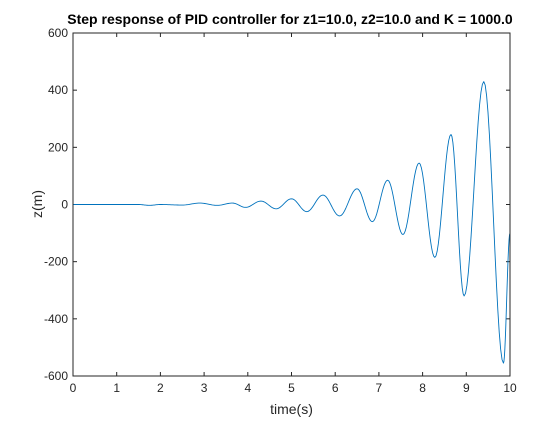 This screenshot has height=425, width=560. What do you see at coordinates (37, 204) in the screenshot?
I see `y-axis-label: z(m)` at bounding box center [37, 204].